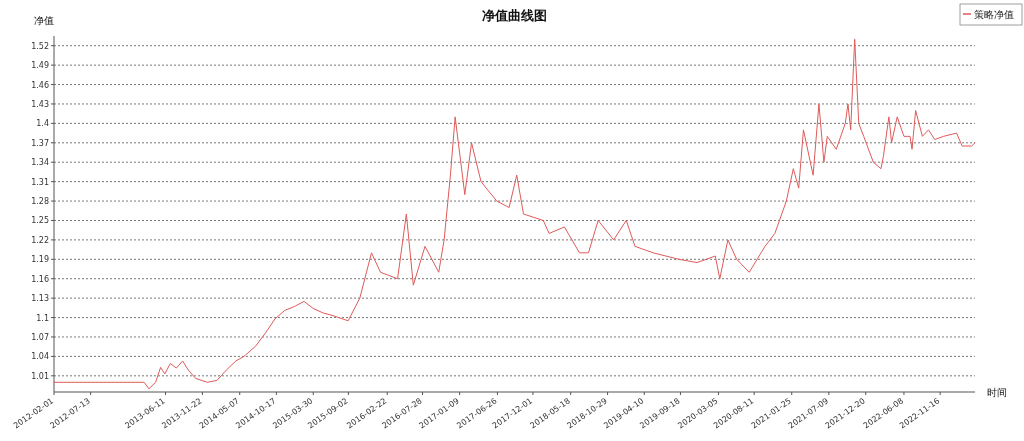  I want to click on y-tick-label: 1.52, so click(40, 46).